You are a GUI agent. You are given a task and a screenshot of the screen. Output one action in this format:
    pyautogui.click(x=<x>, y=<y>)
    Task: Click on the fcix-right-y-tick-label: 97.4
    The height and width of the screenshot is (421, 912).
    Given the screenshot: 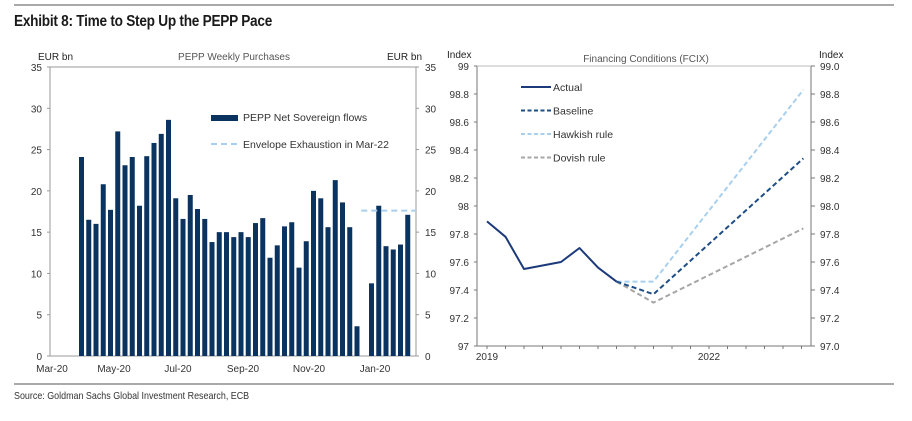 What is the action you would take?
    pyautogui.click(x=830, y=291)
    